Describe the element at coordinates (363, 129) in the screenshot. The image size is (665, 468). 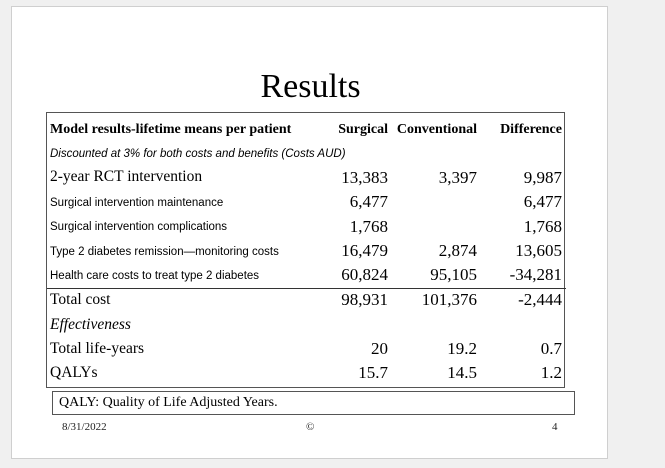
I see `column-header-surgical: Surgical` at that location.